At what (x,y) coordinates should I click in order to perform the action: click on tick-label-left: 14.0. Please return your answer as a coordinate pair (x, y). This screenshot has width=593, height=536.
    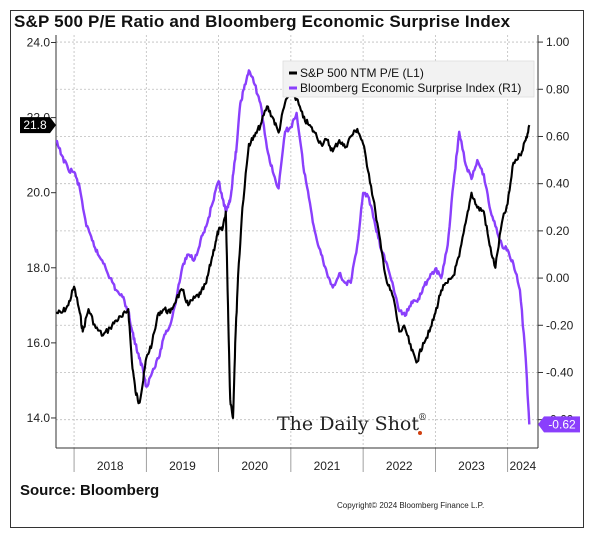
    Looking at the image, I should click on (39, 418).